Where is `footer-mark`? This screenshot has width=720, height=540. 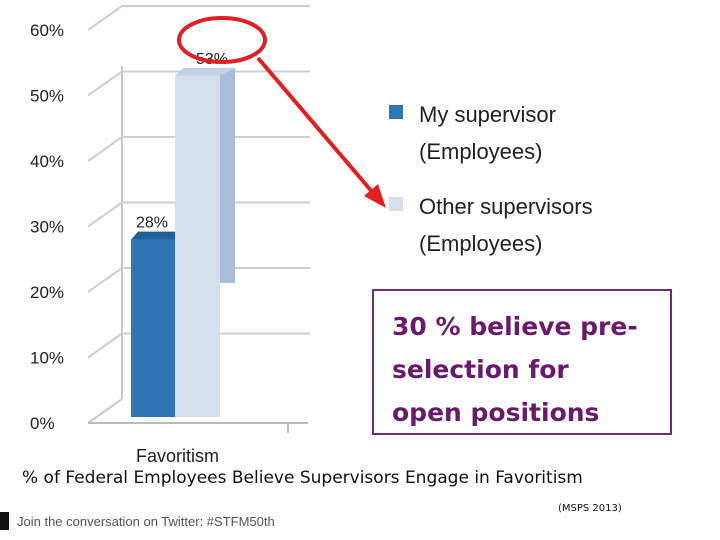
footer-mark is located at coordinates (4, 521).